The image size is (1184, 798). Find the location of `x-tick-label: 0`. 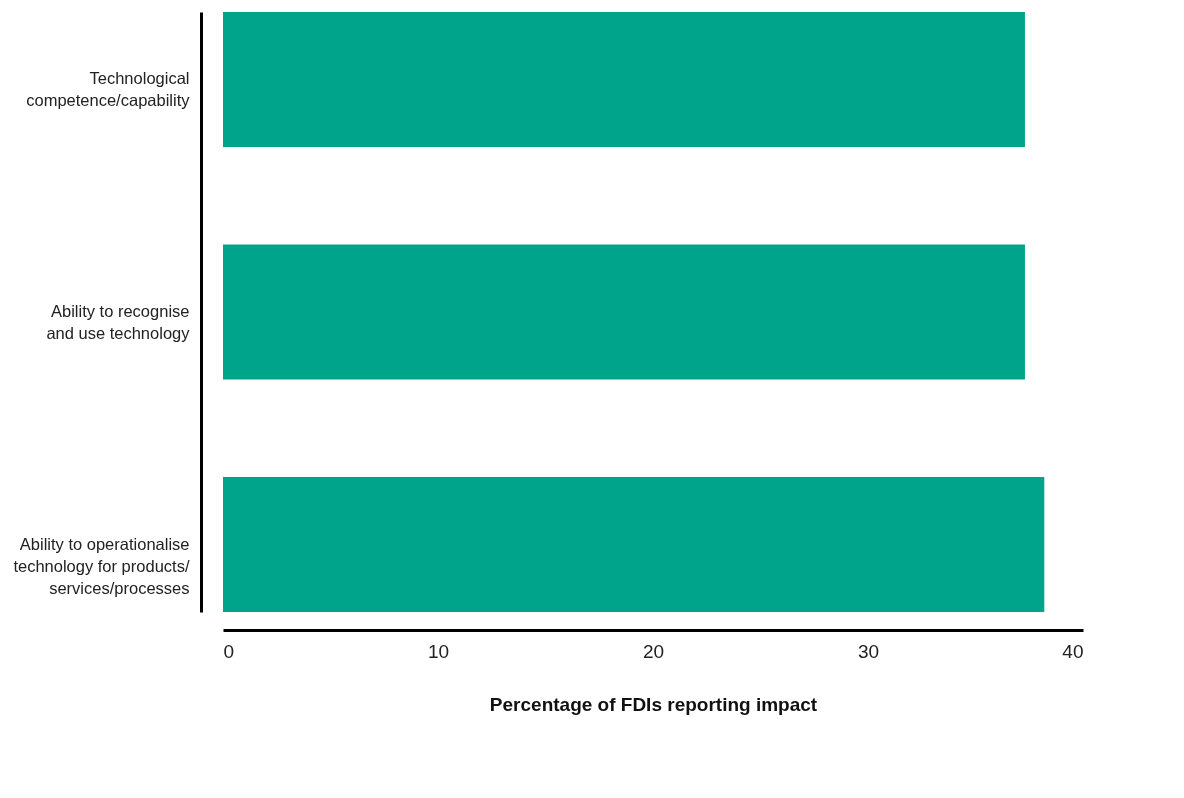

x-tick-label: 0 is located at coordinates (229, 651).